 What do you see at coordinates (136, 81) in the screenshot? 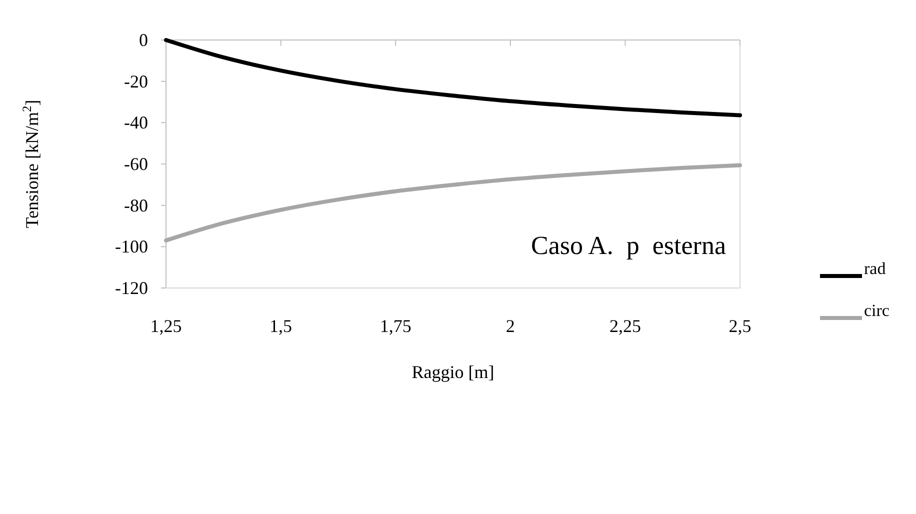
I see `y-tick-label: -20` at bounding box center [136, 81].